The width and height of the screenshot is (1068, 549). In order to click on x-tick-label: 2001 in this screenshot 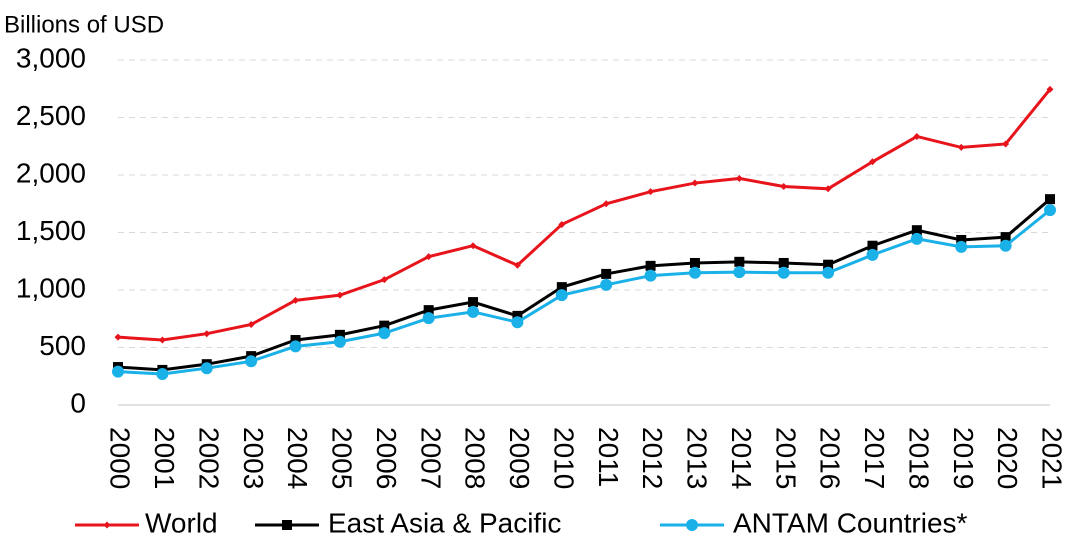, I will do `click(164, 458)`.